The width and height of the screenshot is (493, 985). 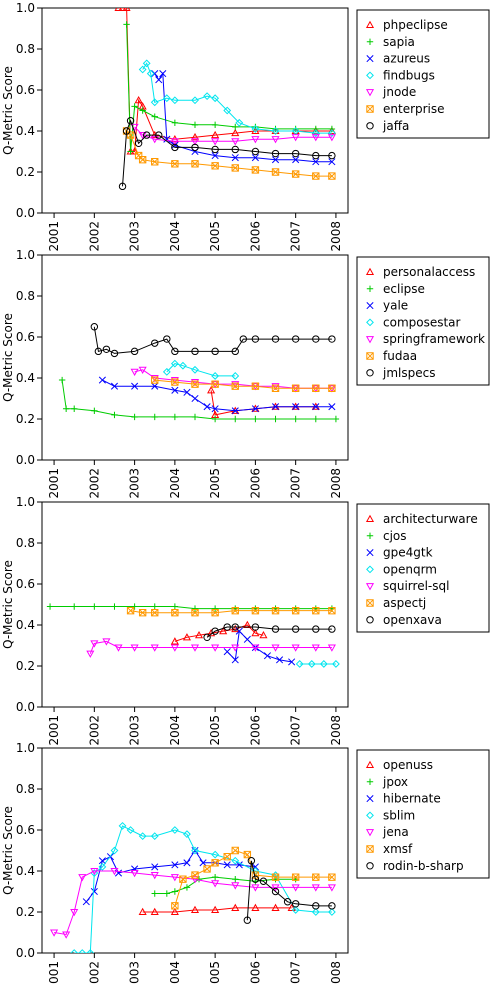 I want to click on series-line-azureus, so click(x=243, y=117).